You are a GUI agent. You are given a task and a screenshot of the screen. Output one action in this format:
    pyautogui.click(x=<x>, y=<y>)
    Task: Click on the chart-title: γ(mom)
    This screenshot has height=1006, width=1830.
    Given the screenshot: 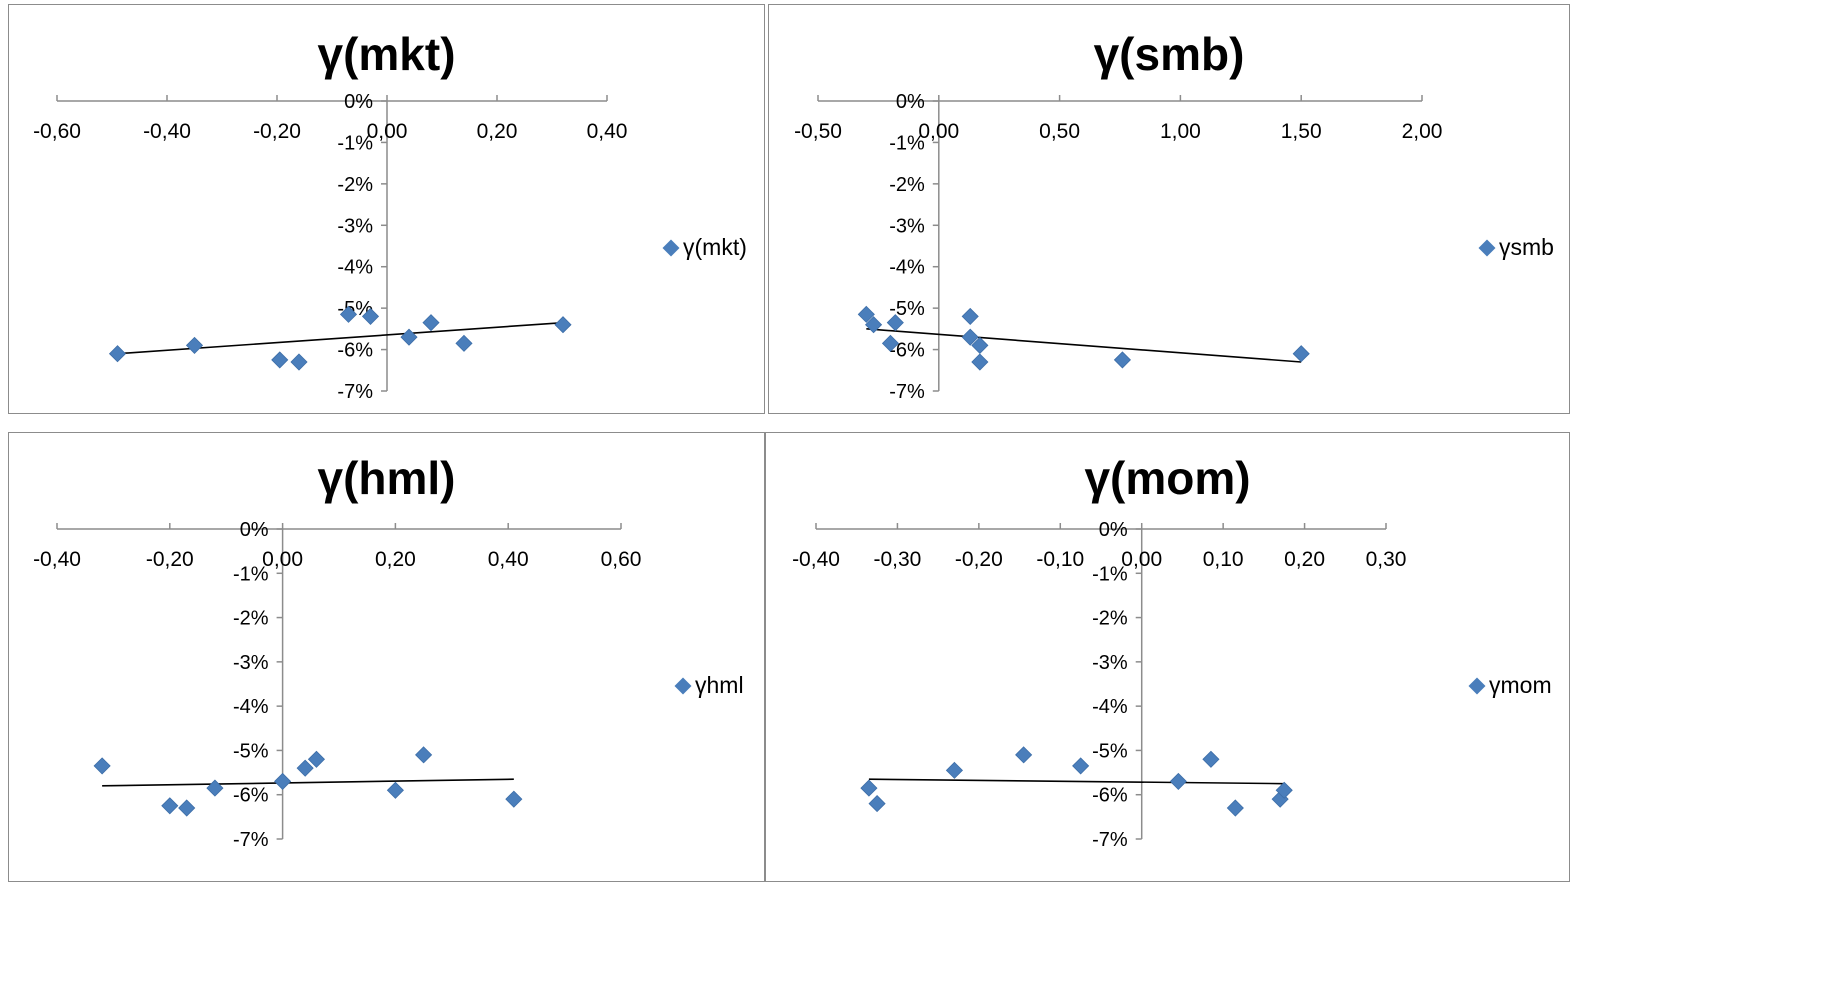 What is the action you would take?
    pyautogui.click(x=1167, y=478)
    